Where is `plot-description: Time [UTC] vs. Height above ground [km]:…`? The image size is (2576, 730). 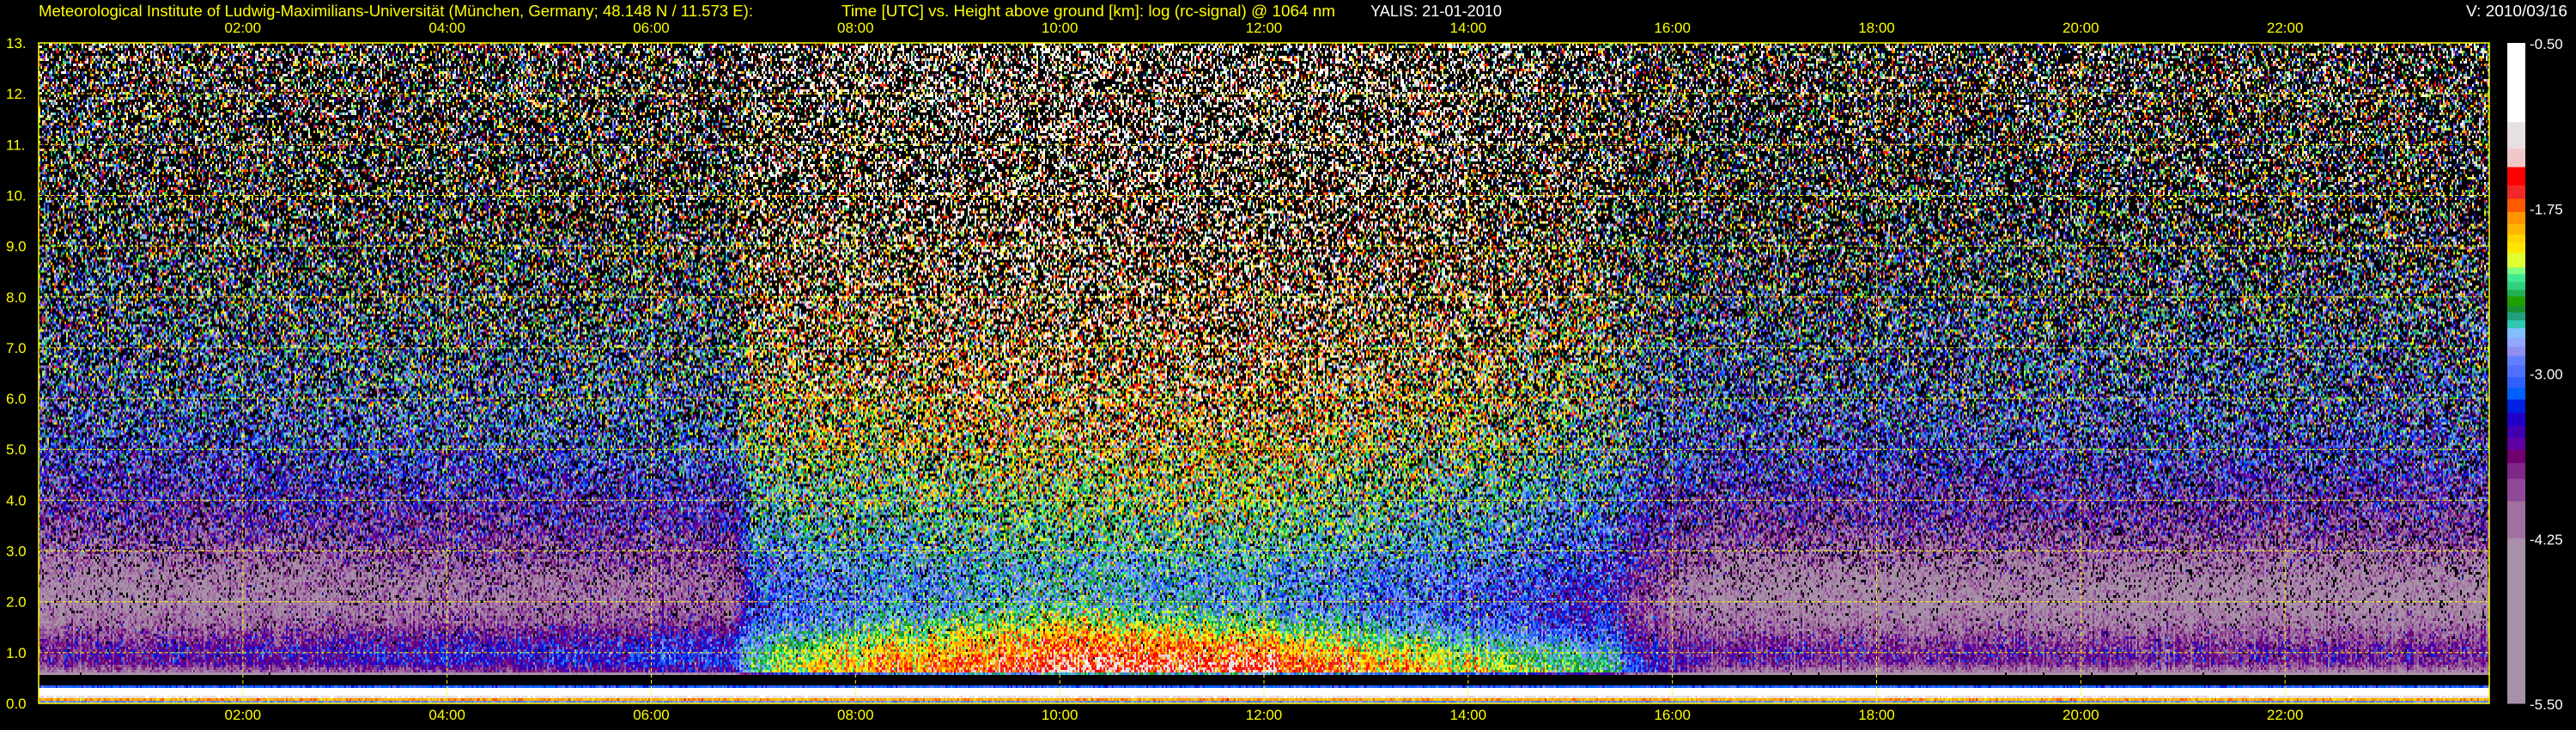
plot-description: Time [UTC] vs. Height above ground [km]:… is located at coordinates (1088, 11).